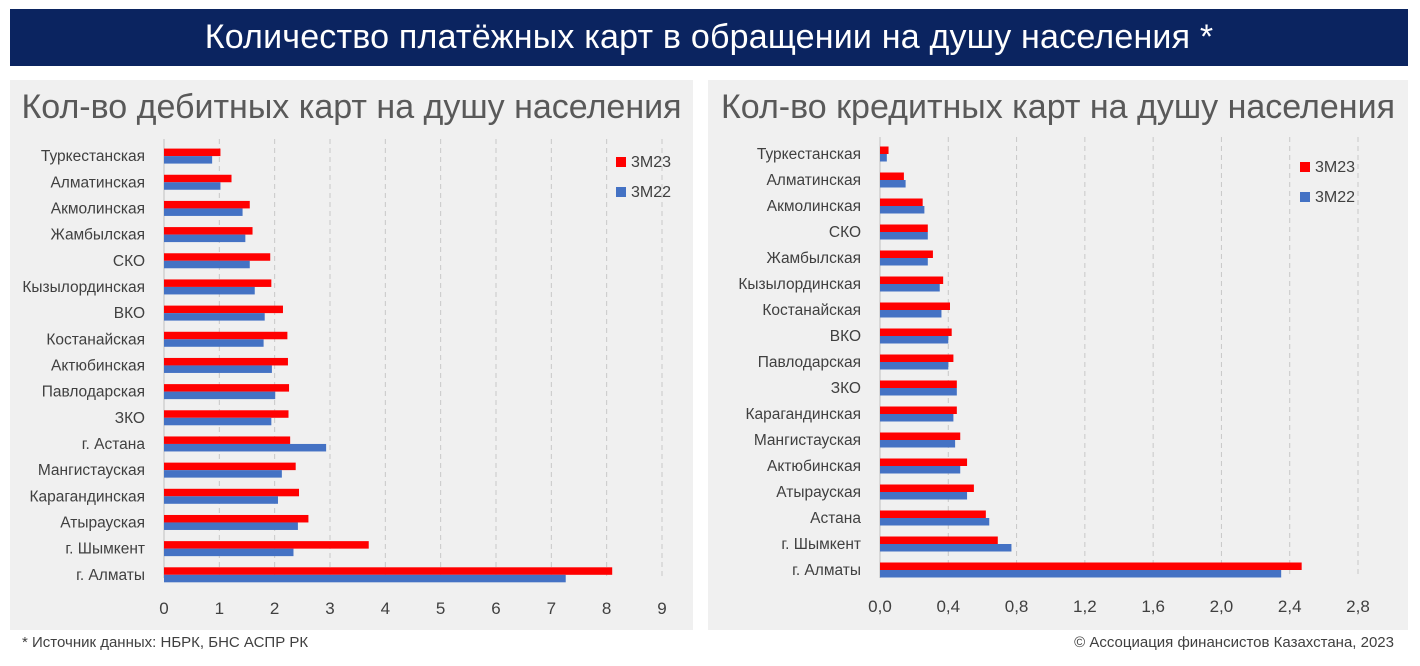 This screenshot has width=1420, height=666. Describe the element at coordinates (813, 258) in the screenshot. I see `category-label: Жамбылская` at that location.